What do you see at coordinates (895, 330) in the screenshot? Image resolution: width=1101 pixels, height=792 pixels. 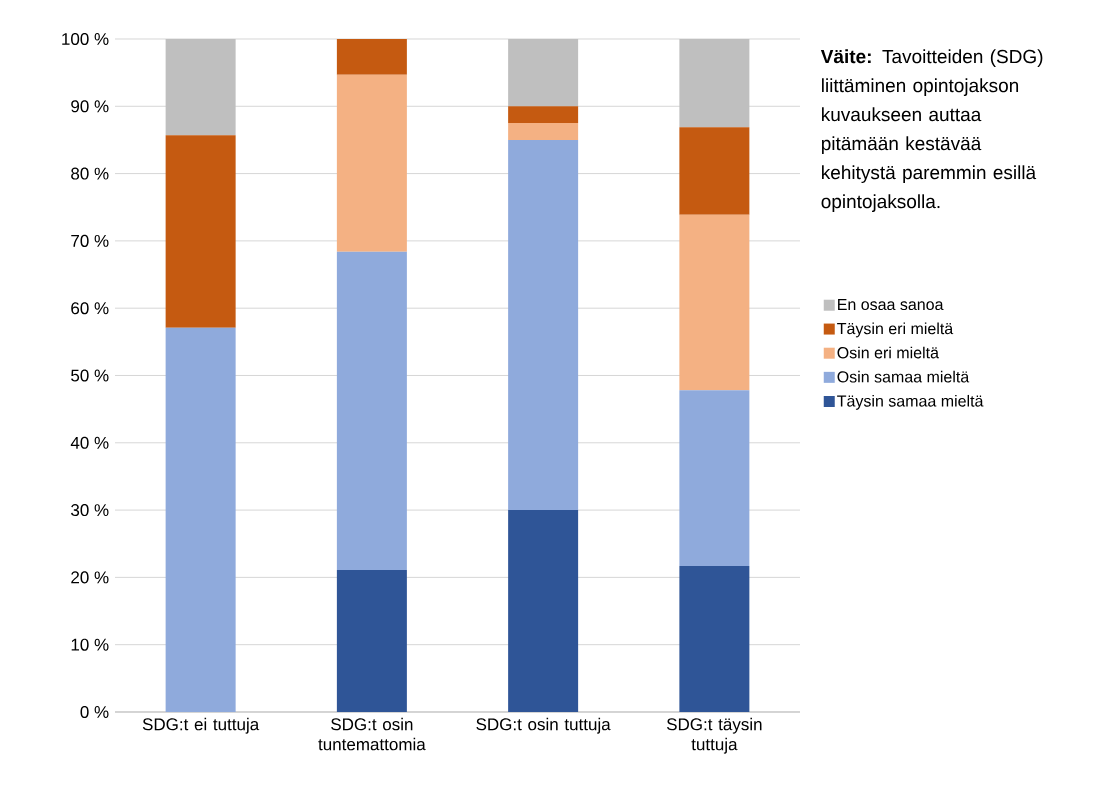 I see `legend-label: Täysin eri mieltä` at bounding box center [895, 330].